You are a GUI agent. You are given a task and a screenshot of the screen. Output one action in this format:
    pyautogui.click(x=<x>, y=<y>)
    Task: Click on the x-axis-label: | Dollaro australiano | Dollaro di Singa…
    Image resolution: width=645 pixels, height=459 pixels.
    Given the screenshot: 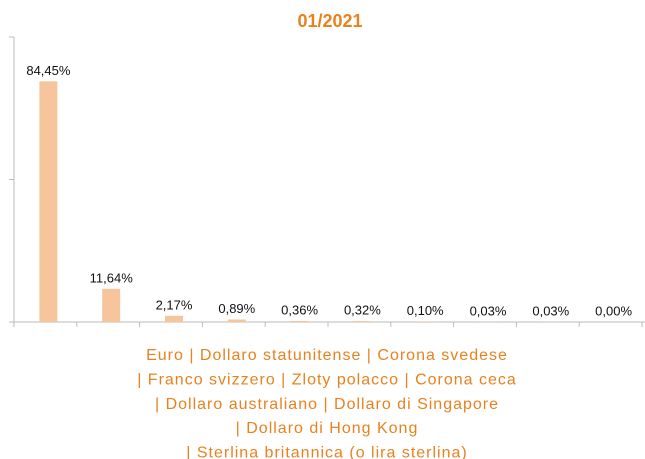 What is the action you would take?
    pyautogui.click(x=327, y=404)
    